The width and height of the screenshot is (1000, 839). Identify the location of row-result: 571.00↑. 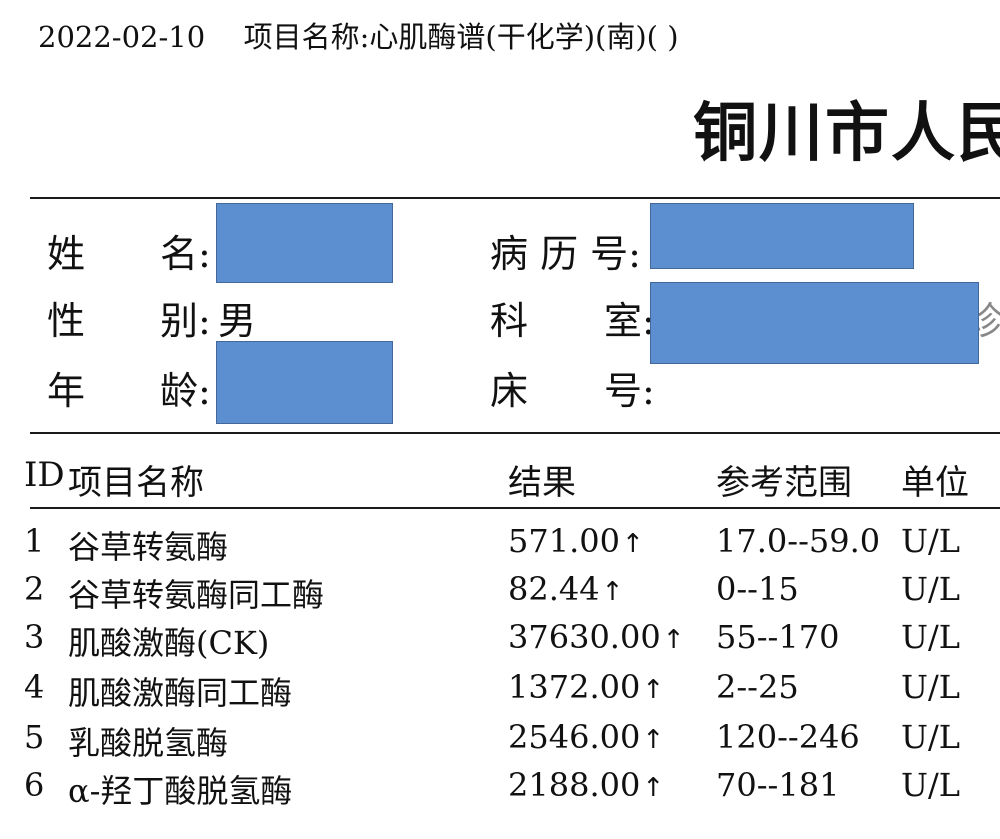
(576, 541).